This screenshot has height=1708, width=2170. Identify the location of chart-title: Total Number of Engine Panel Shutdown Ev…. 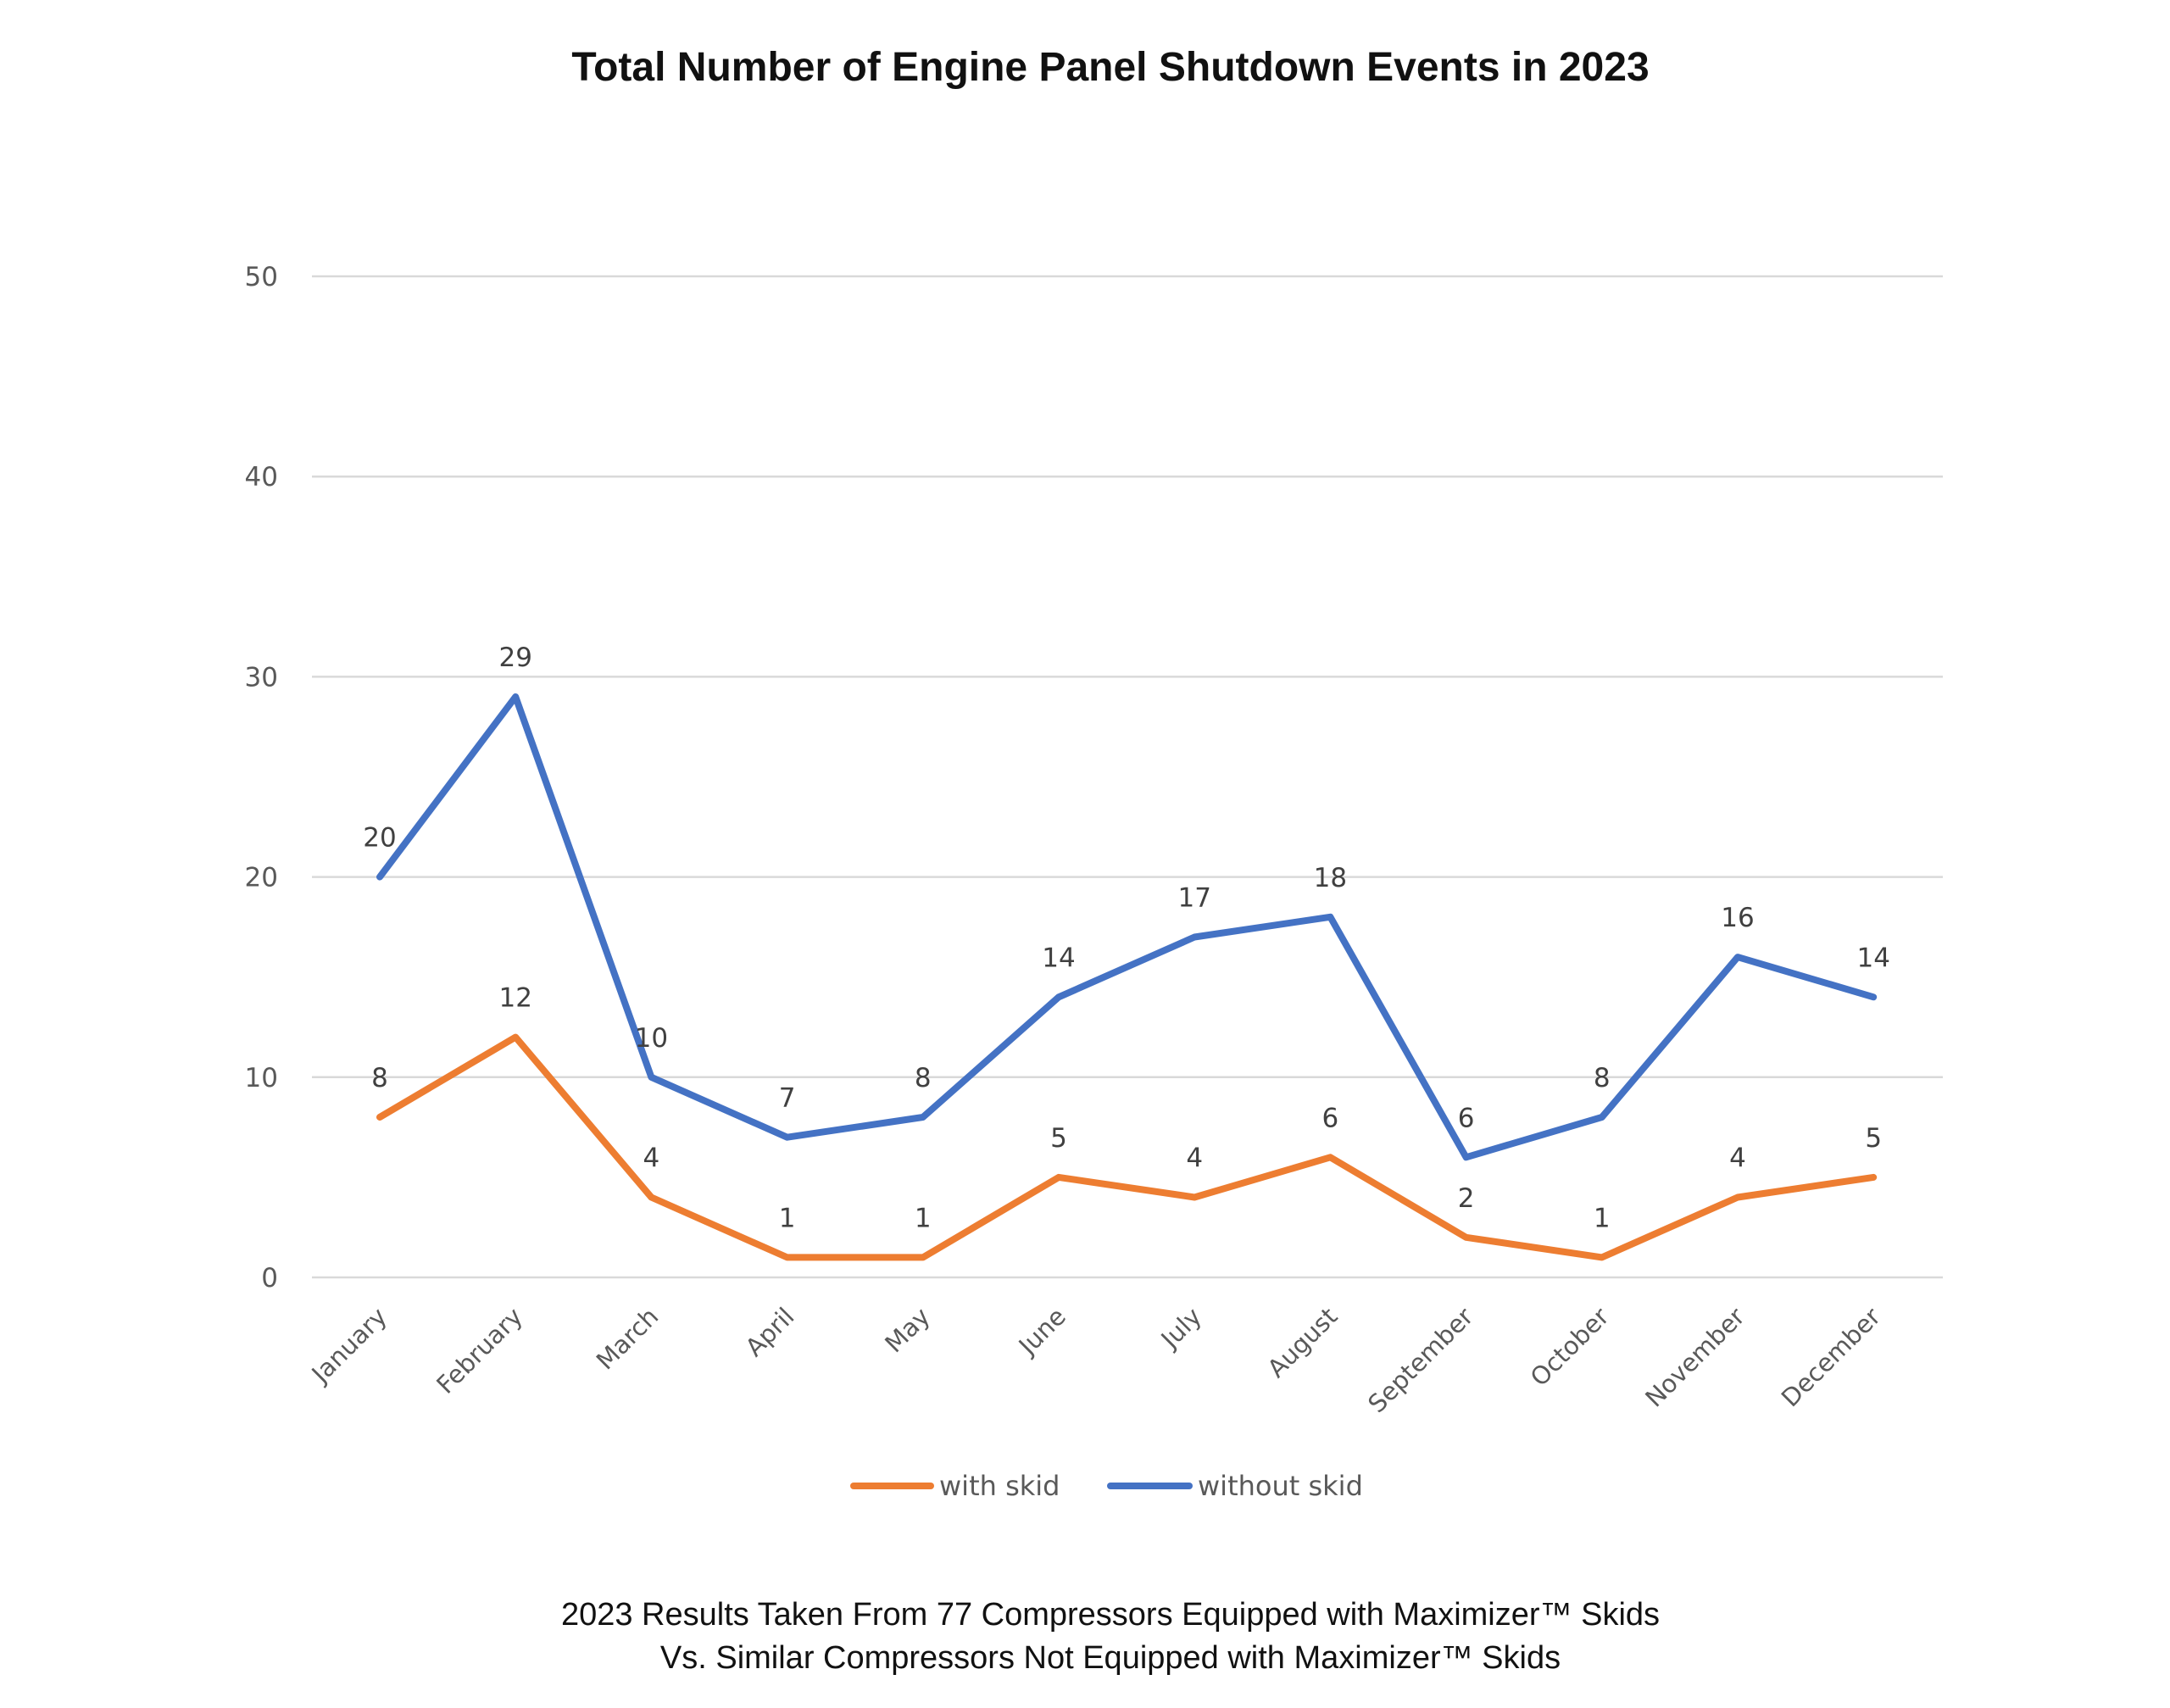
(1110, 67).